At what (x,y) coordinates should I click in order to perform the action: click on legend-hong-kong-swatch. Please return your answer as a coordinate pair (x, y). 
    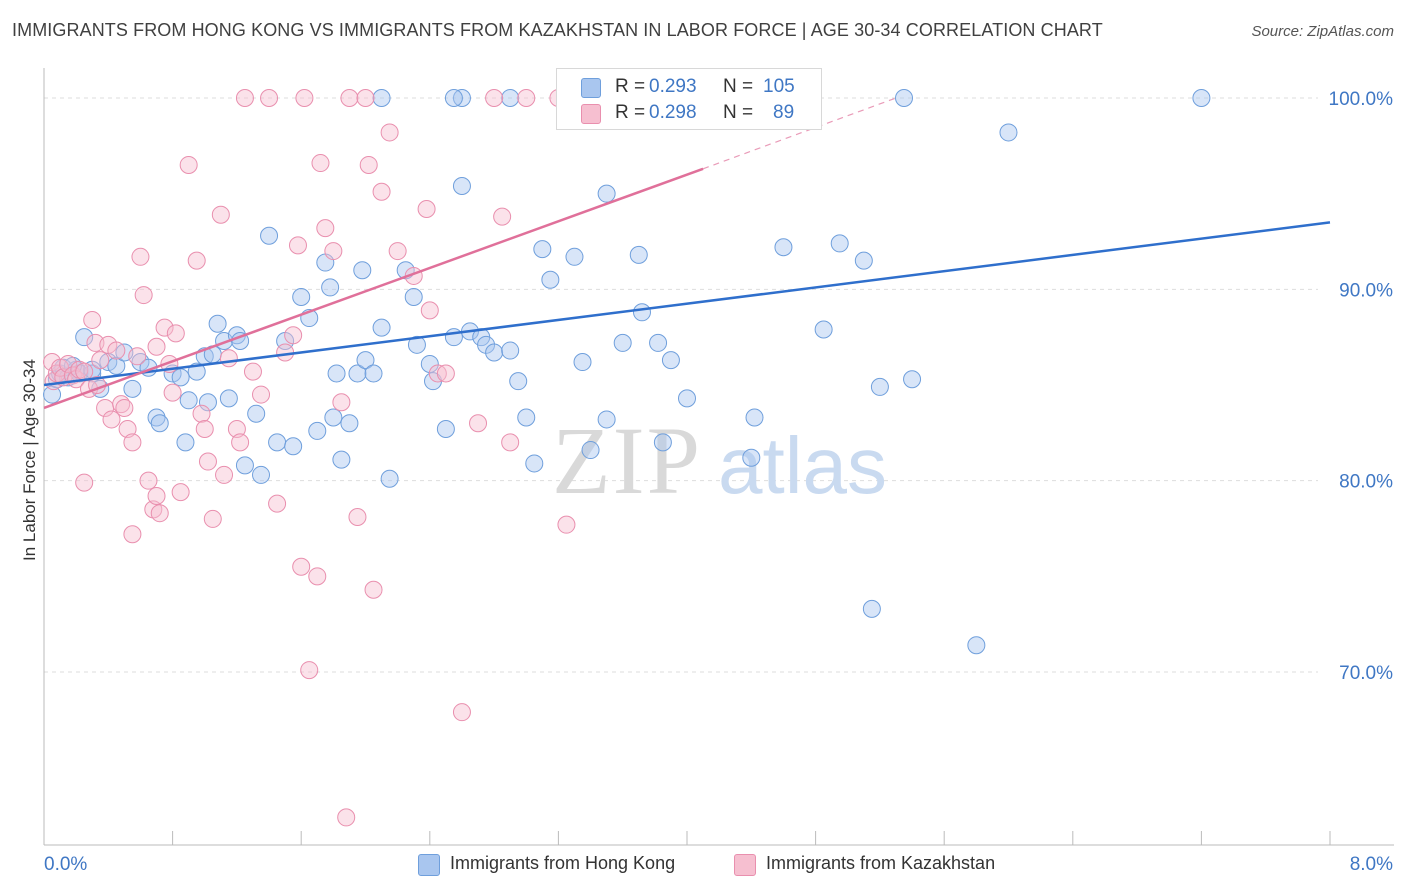
    Looking at the image, I should click on (429, 865).